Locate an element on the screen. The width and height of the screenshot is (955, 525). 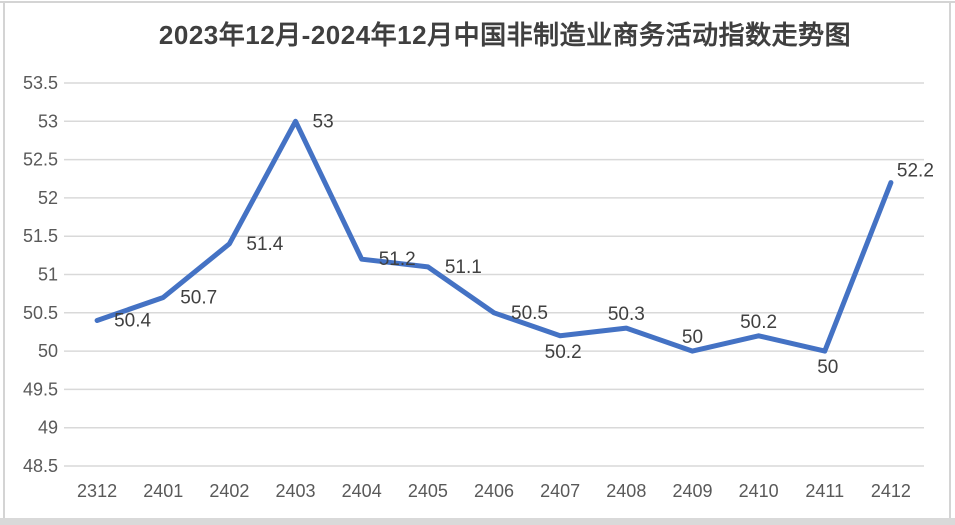
x-axis-tick-label: 2405 is located at coordinates (428, 491).